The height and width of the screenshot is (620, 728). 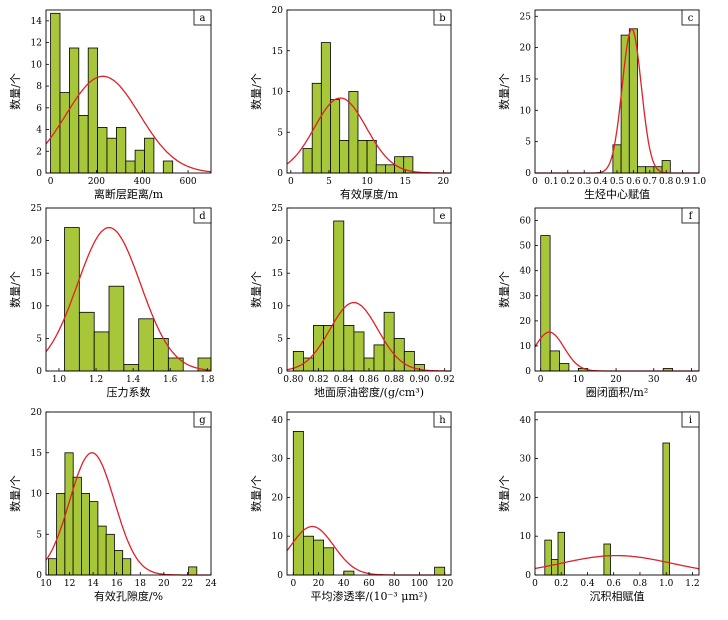 I want to click on y-tick-label: 2, so click(x=39, y=152).